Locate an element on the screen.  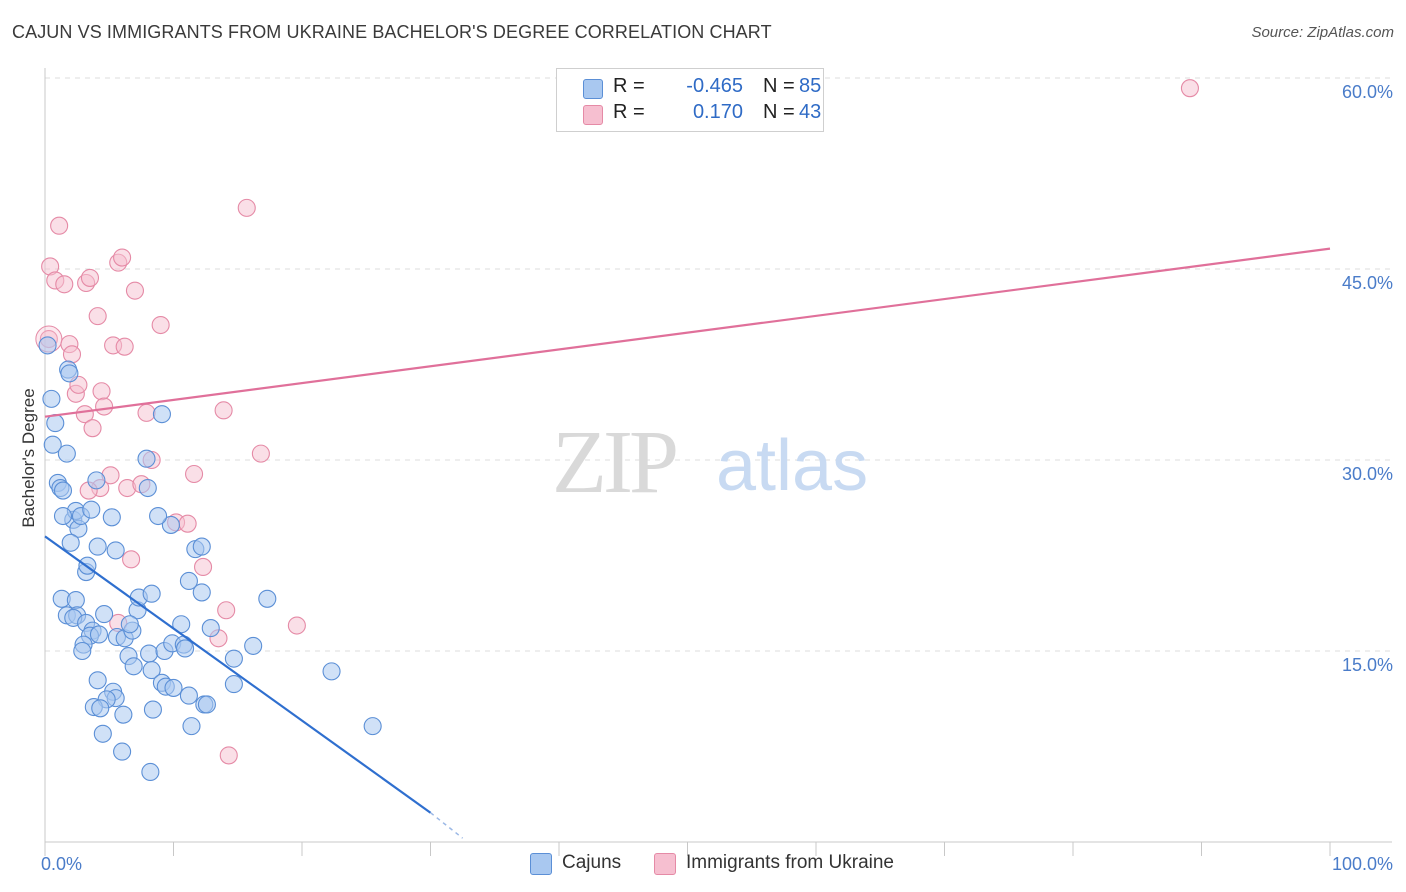
bottom-legend-label: Cajuns is located at coordinates (592, 862).